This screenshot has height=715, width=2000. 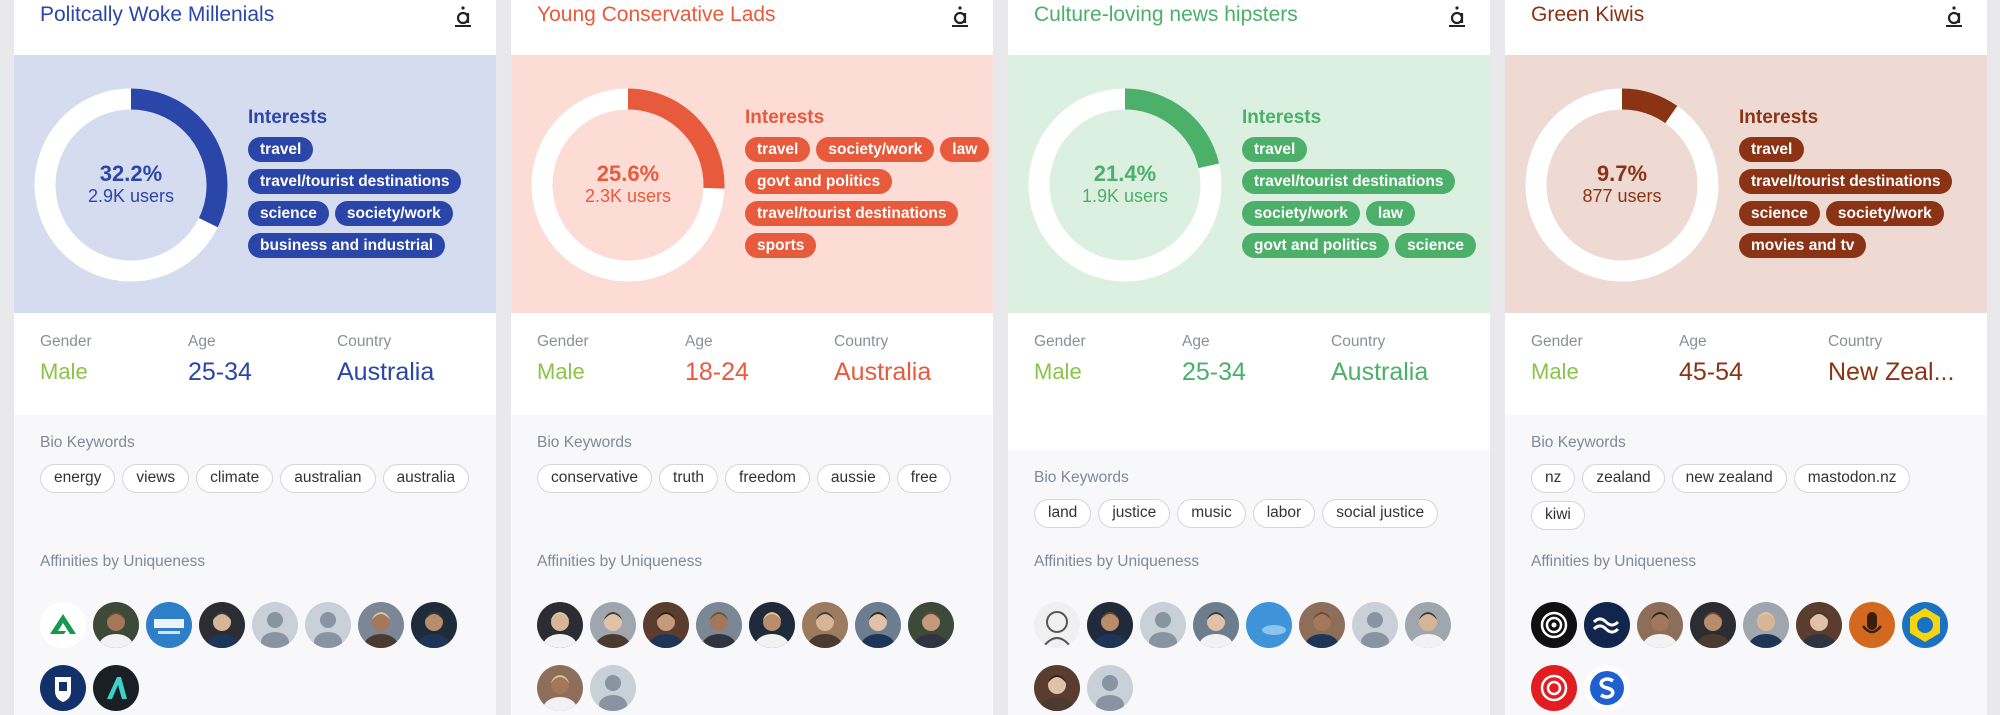 I want to click on affinity-avatar-sketch, so click(x=1057, y=625).